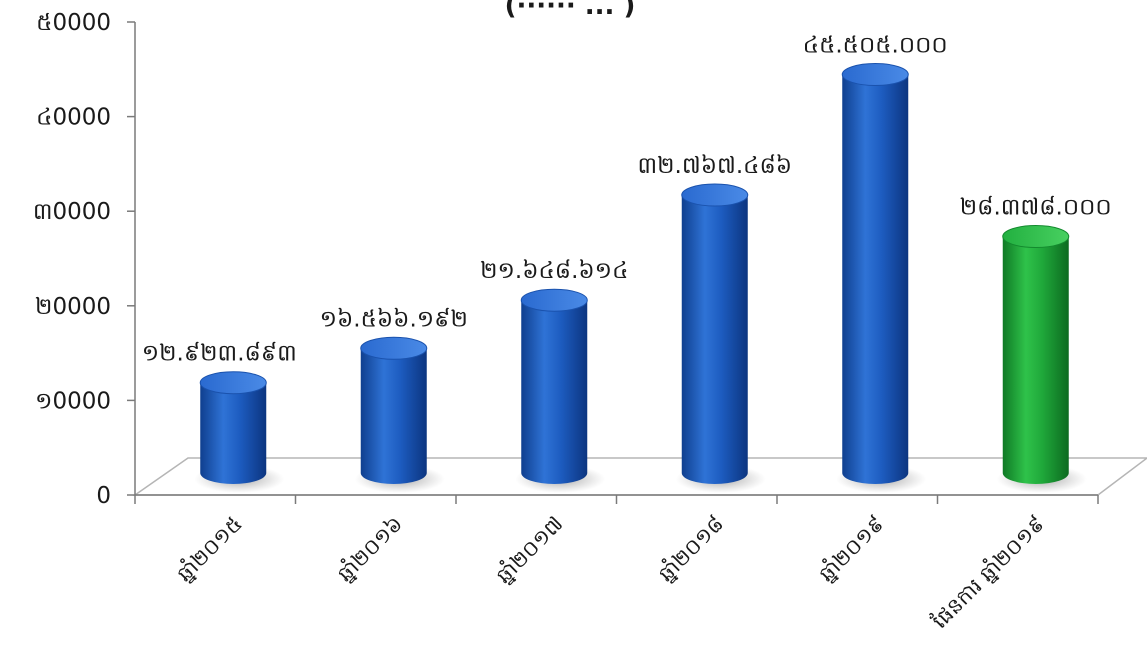  I want to click on y-tick-label: ៥0000, so click(73, 23).